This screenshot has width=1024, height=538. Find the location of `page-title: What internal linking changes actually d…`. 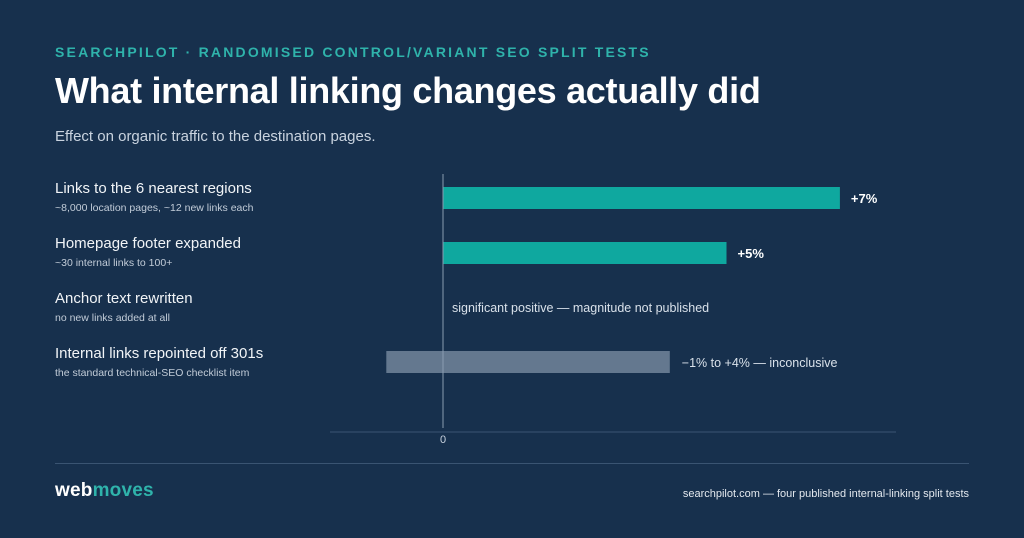

page-title: What internal linking changes actually d… is located at coordinates (408, 90).